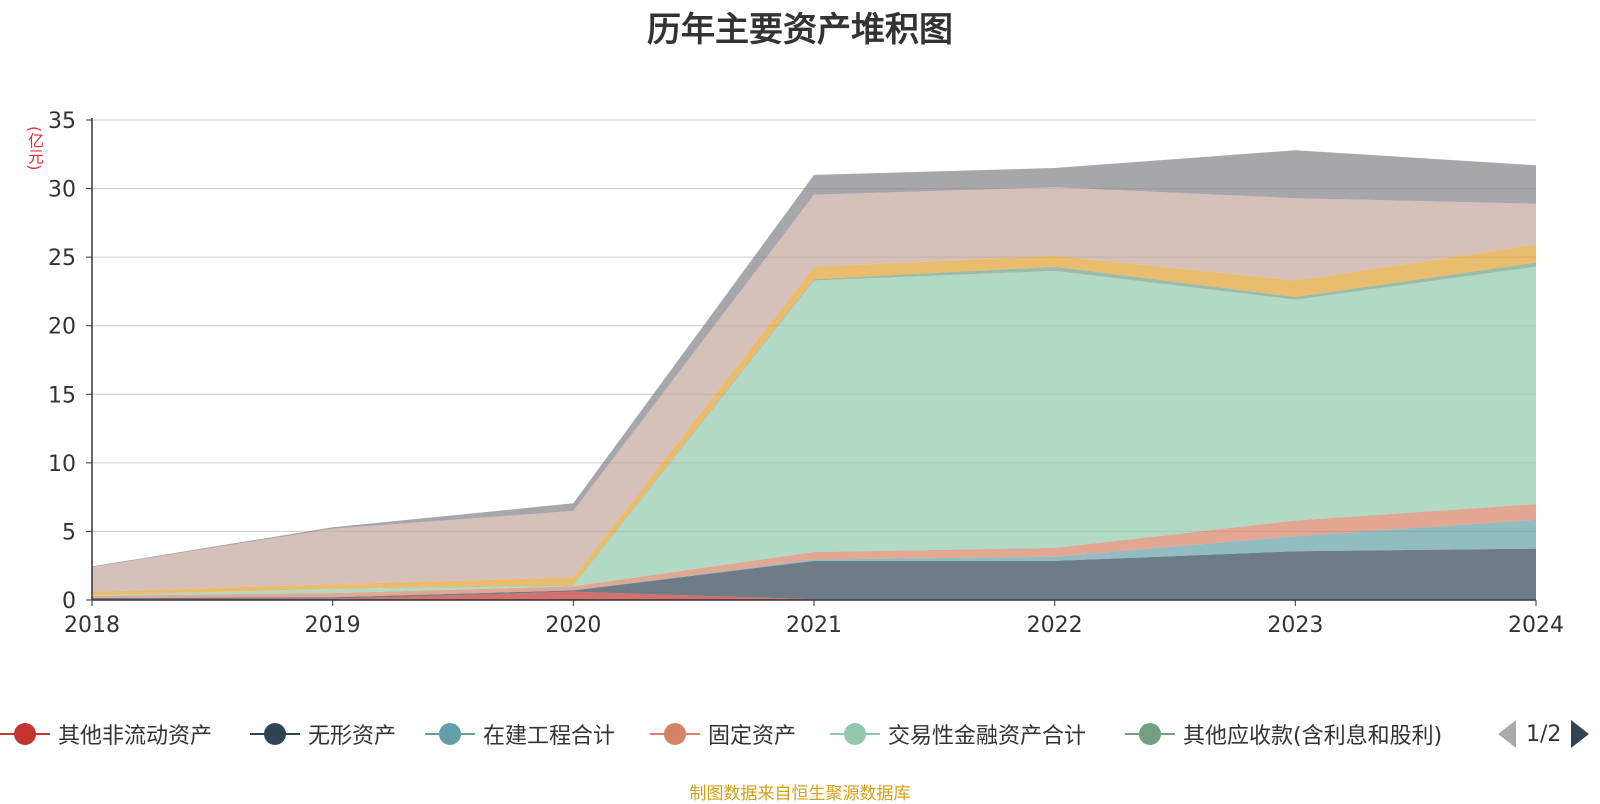 Image resolution: width=1600 pixels, height=804 pixels. What do you see at coordinates (62, 395) in the screenshot?
I see `y-tick-label: 15` at bounding box center [62, 395].